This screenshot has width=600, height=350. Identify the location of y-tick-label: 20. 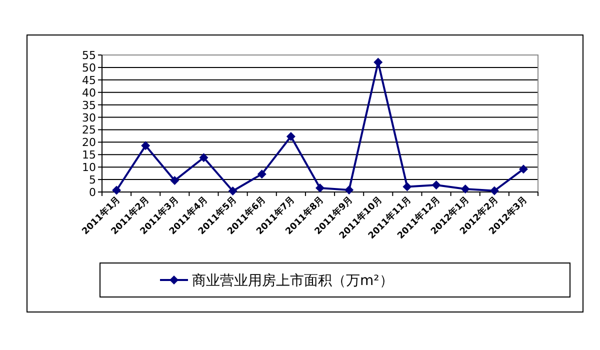
(89, 143).